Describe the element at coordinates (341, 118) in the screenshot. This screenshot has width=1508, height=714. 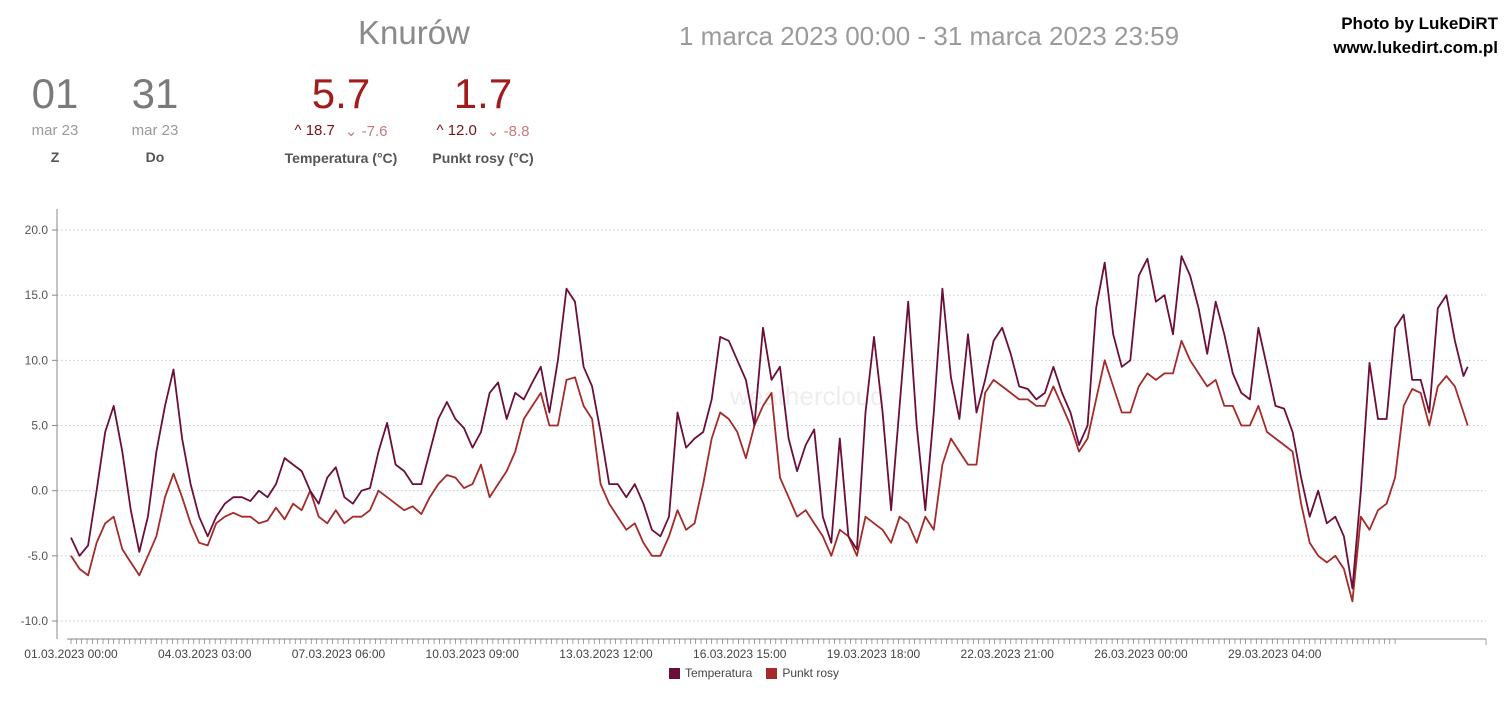
I see `stat-temperature: 5.7 ^ 18.7 ⌄ -7.6 Temperatura (°C)` at that location.